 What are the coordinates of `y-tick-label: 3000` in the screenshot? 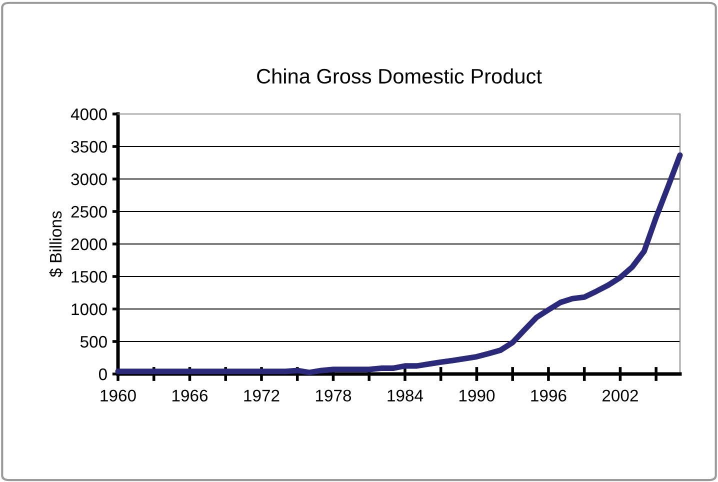 It's located at (89, 179).